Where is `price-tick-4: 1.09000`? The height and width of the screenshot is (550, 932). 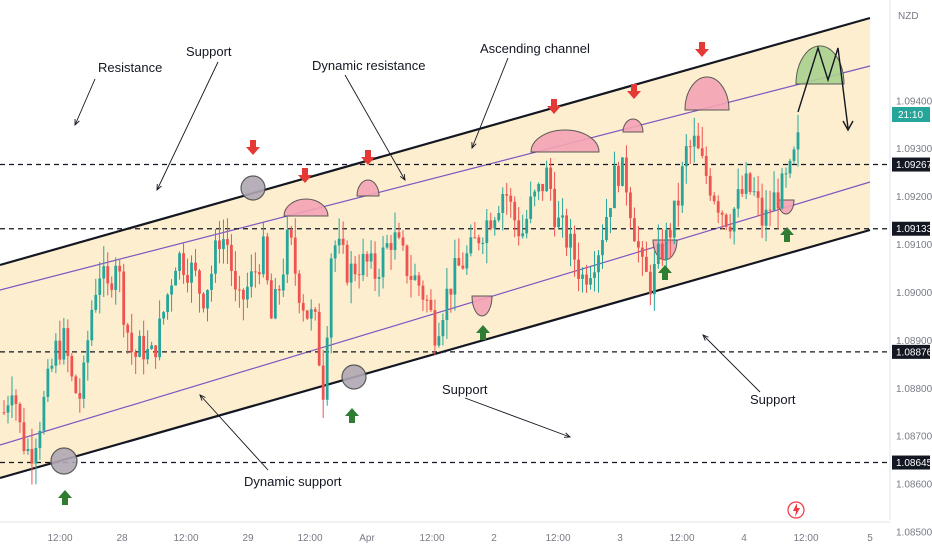
price-tick-4: 1.09000 is located at coordinates (914, 293).